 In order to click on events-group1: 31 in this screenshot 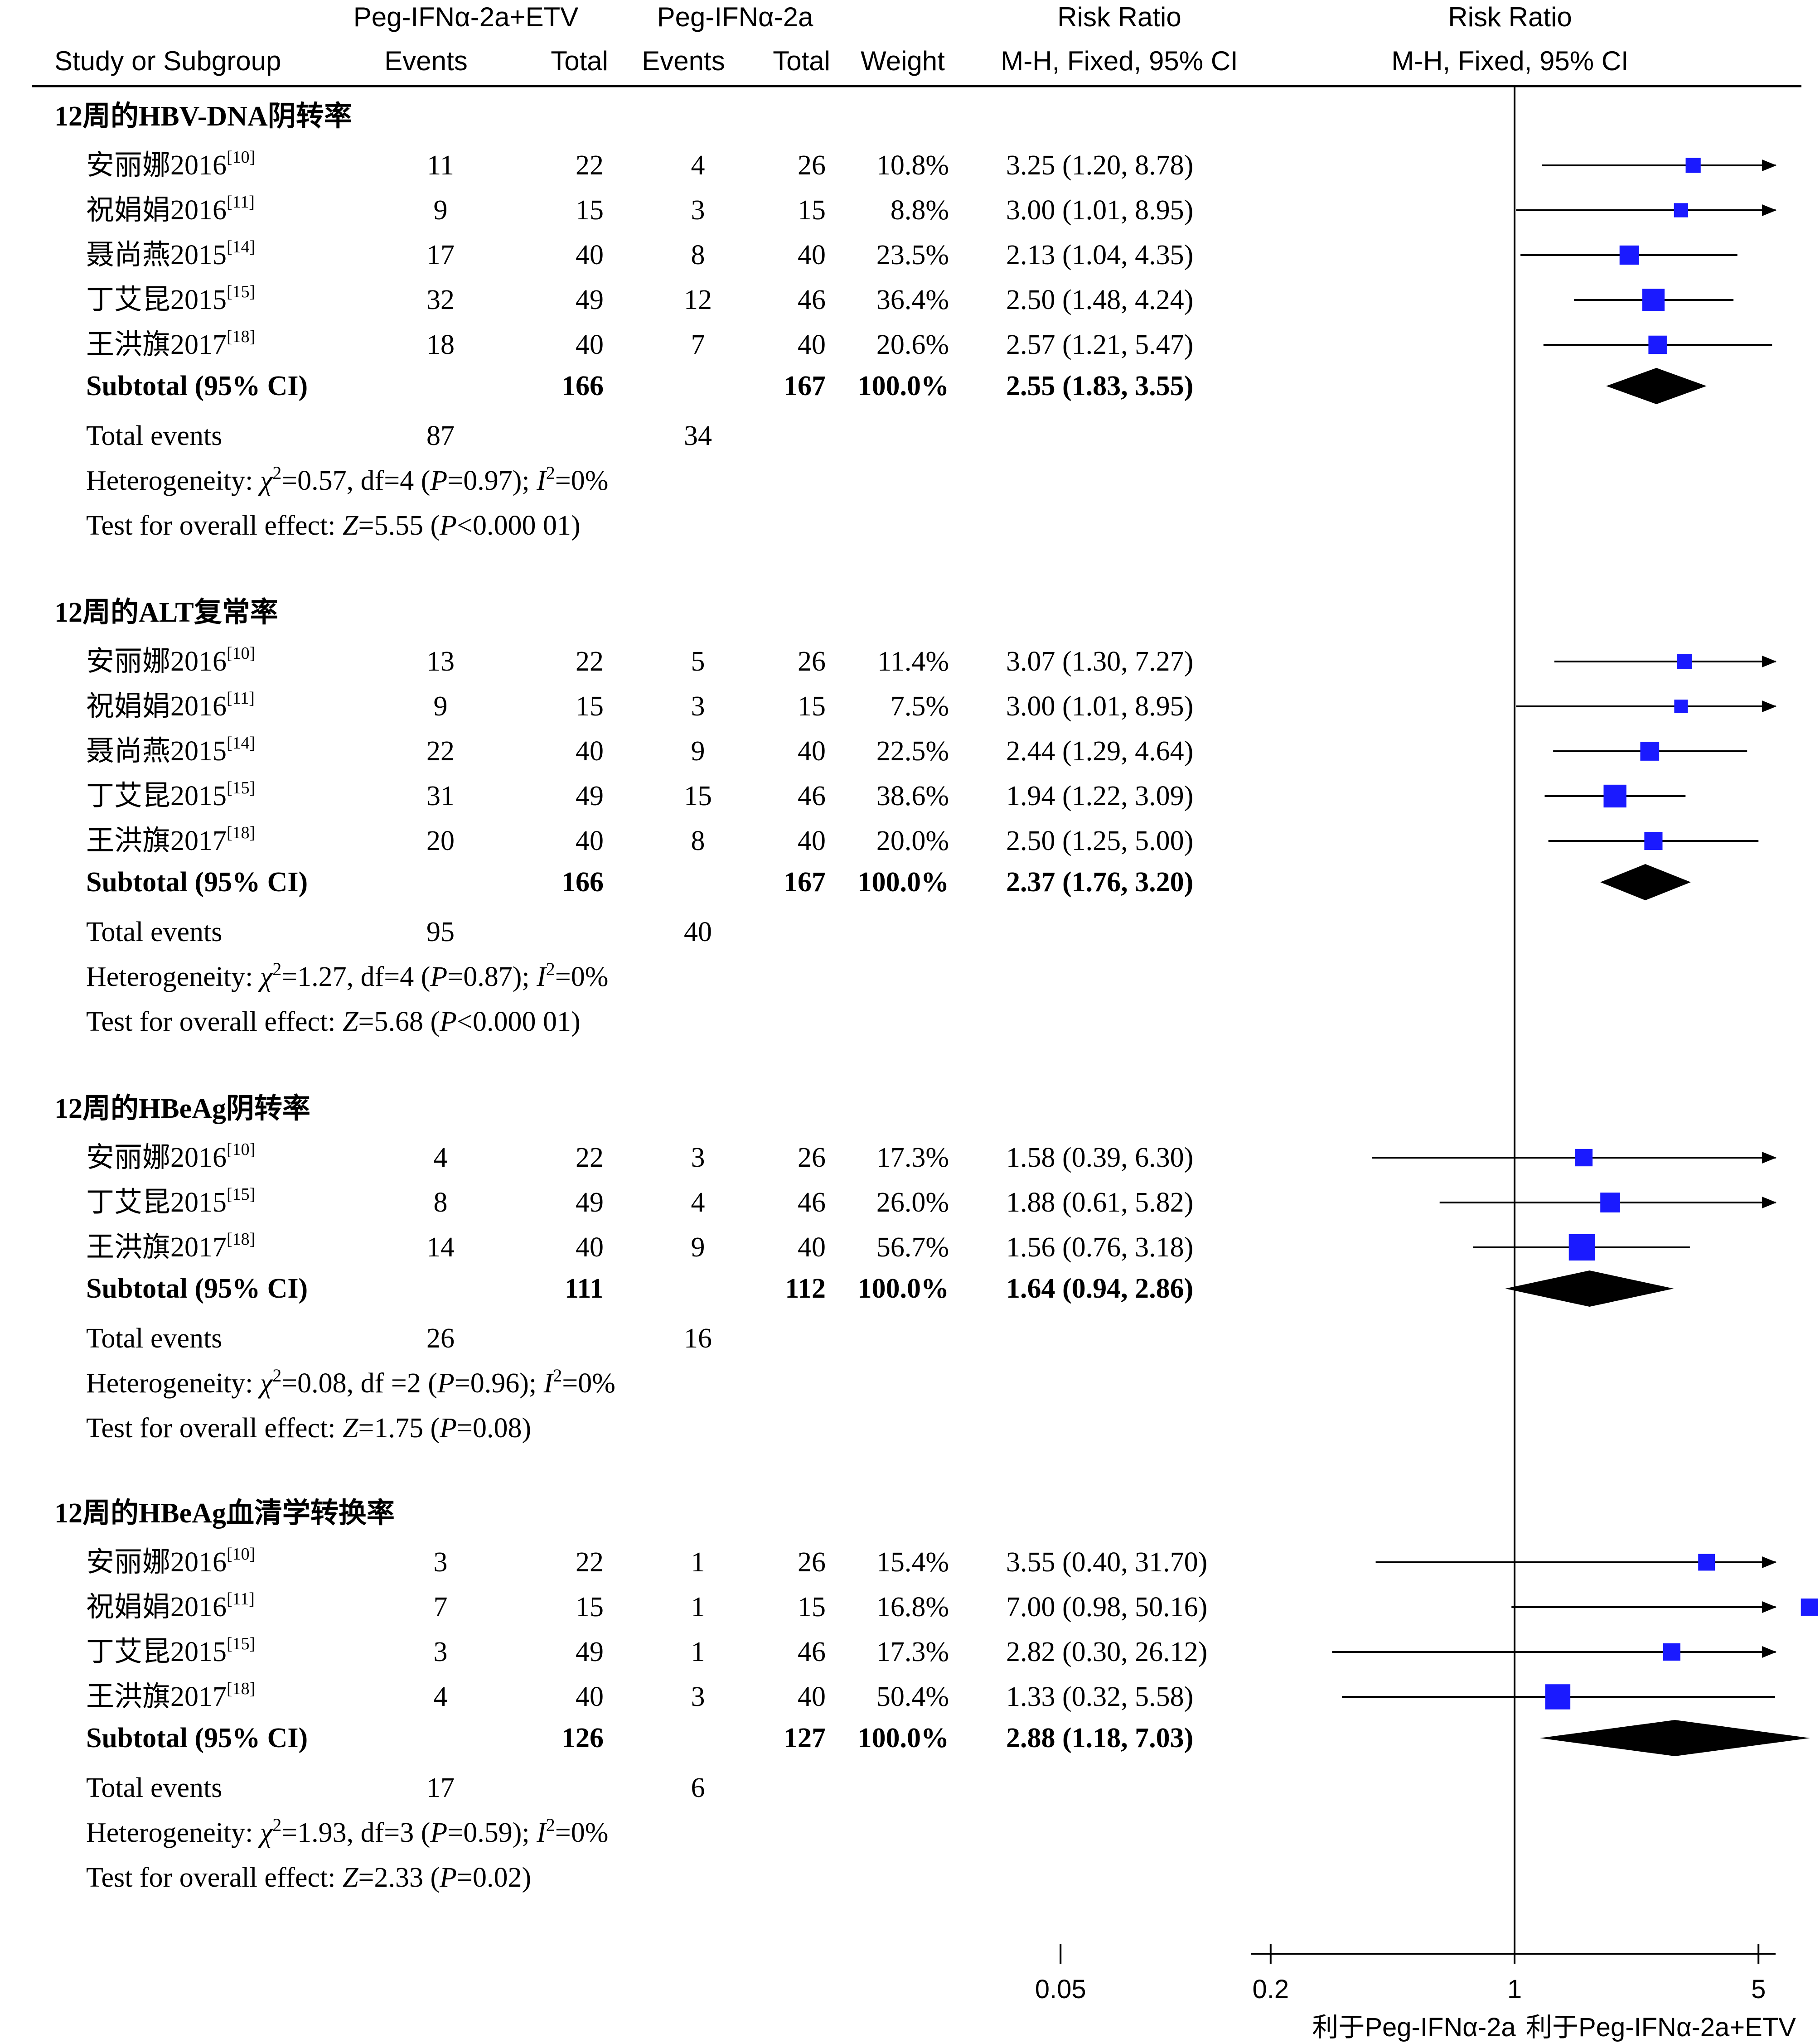, I will do `click(440, 796)`.